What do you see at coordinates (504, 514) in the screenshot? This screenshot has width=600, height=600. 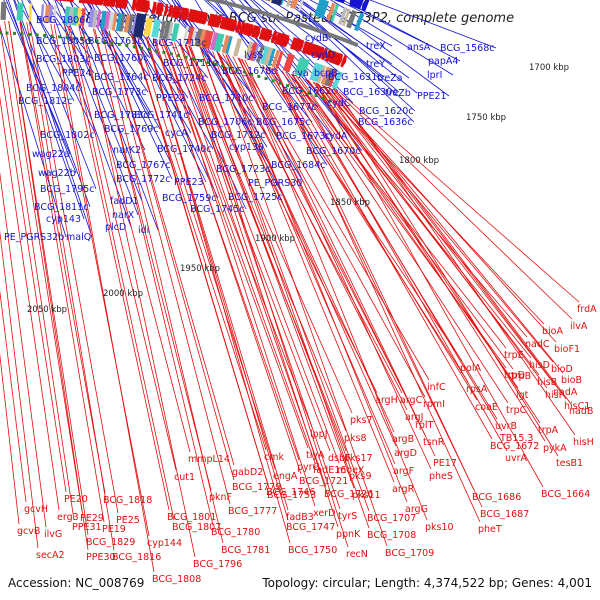 I see `lower-gene-label: BCG_1687` at bounding box center [504, 514].